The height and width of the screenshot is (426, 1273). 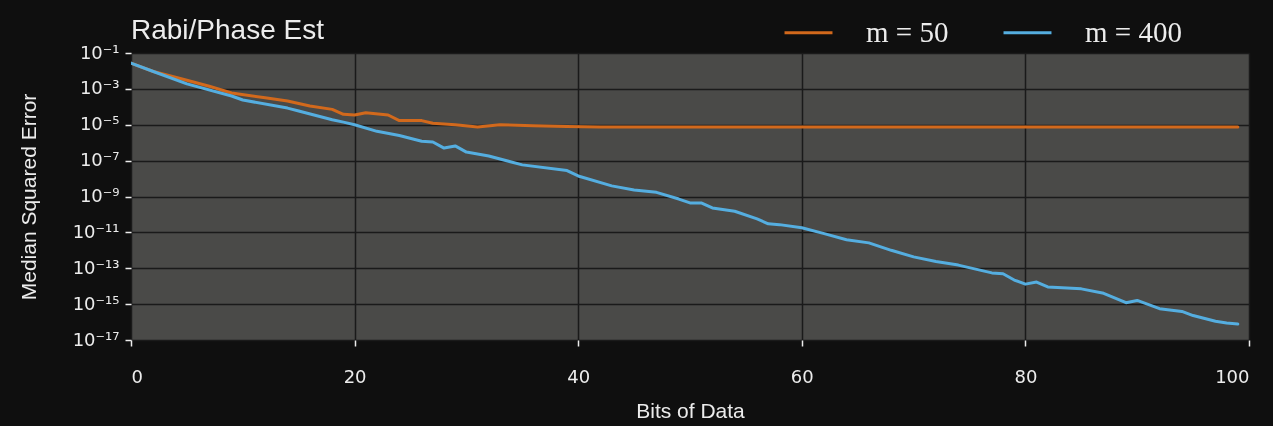 What do you see at coordinates (1232, 376) in the screenshot?
I see `x-tick-label: 100` at bounding box center [1232, 376].